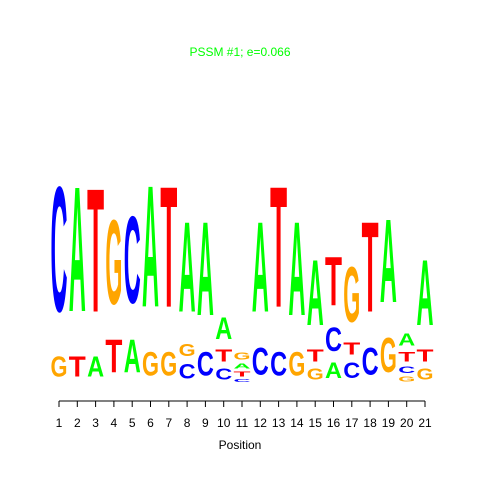 This screenshot has height=480, width=480. I want to click on x-tick-label: 7, so click(168, 423).